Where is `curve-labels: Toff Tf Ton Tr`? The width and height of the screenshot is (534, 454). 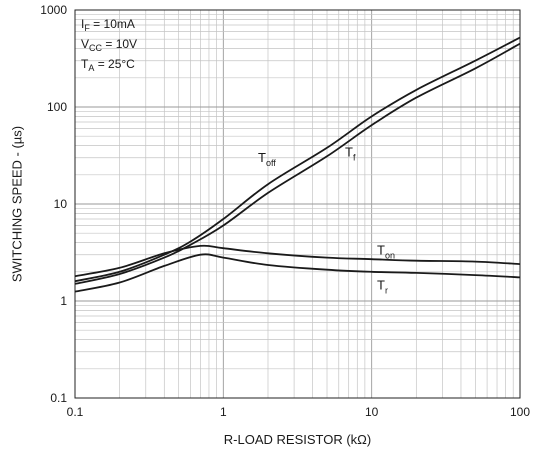 curve-labels: Toff Tf Ton Tr is located at coordinates (326, 219).